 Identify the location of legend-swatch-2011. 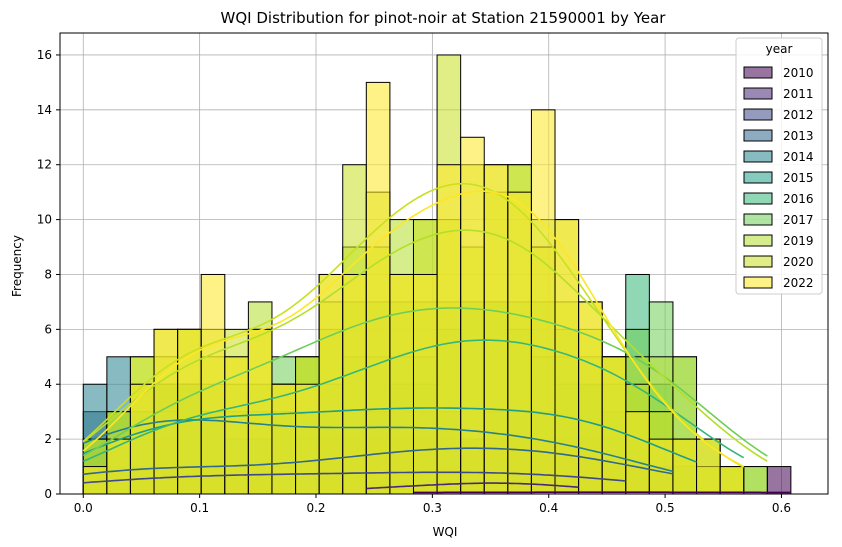
(758, 93).